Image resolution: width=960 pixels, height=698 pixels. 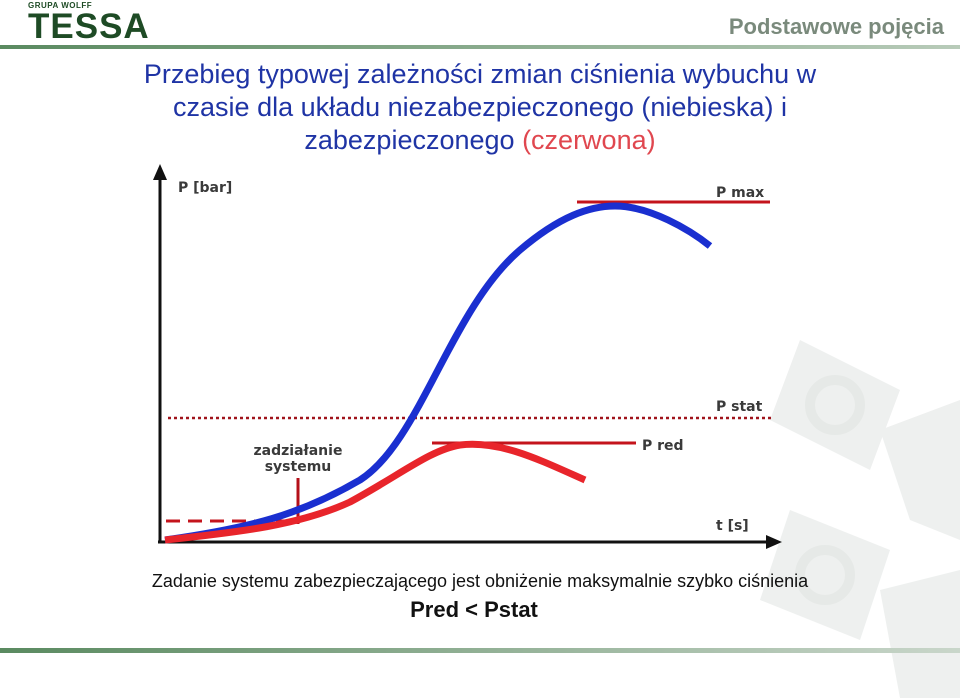 What do you see at coordinates (589, 140) in the screenshot?
I see `title-red-legend: (czerwona)` at bounding box center [589, 140].